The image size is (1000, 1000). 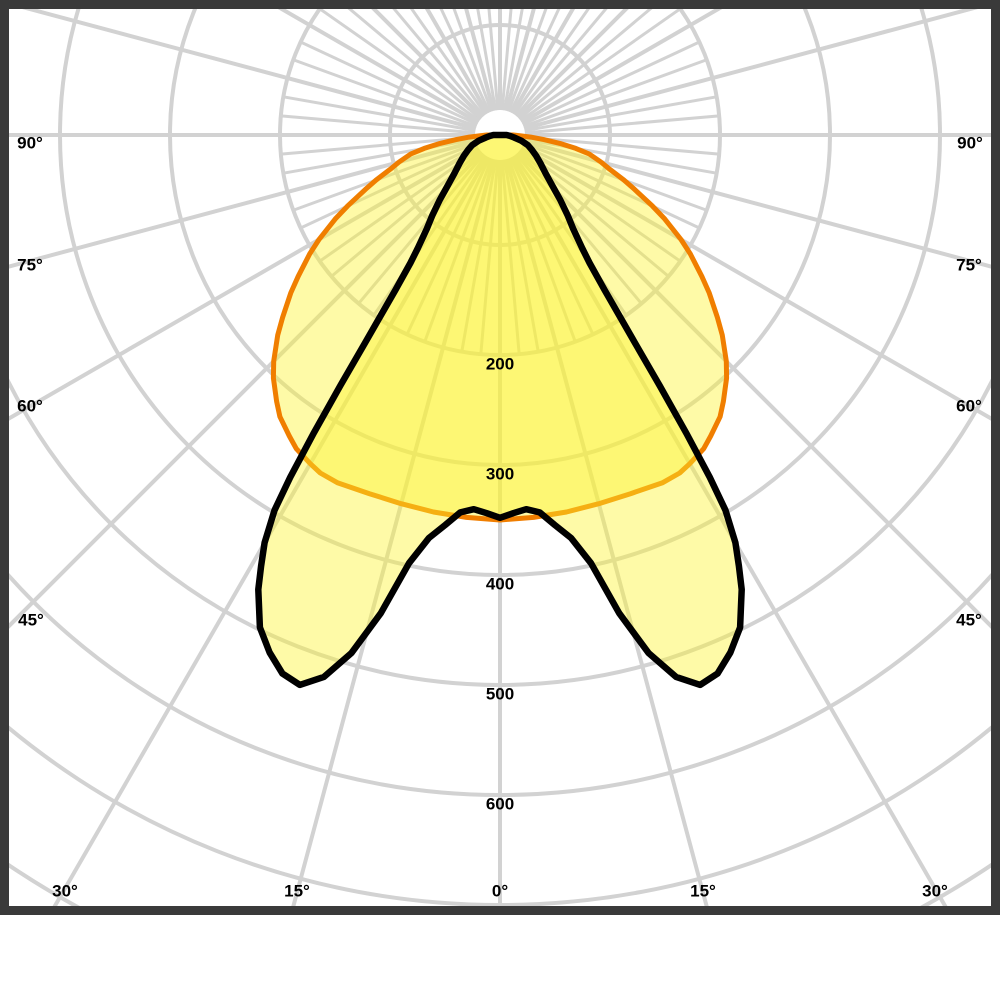 I want to click on angle-label-right: 60°, so click(x=969, y=406).